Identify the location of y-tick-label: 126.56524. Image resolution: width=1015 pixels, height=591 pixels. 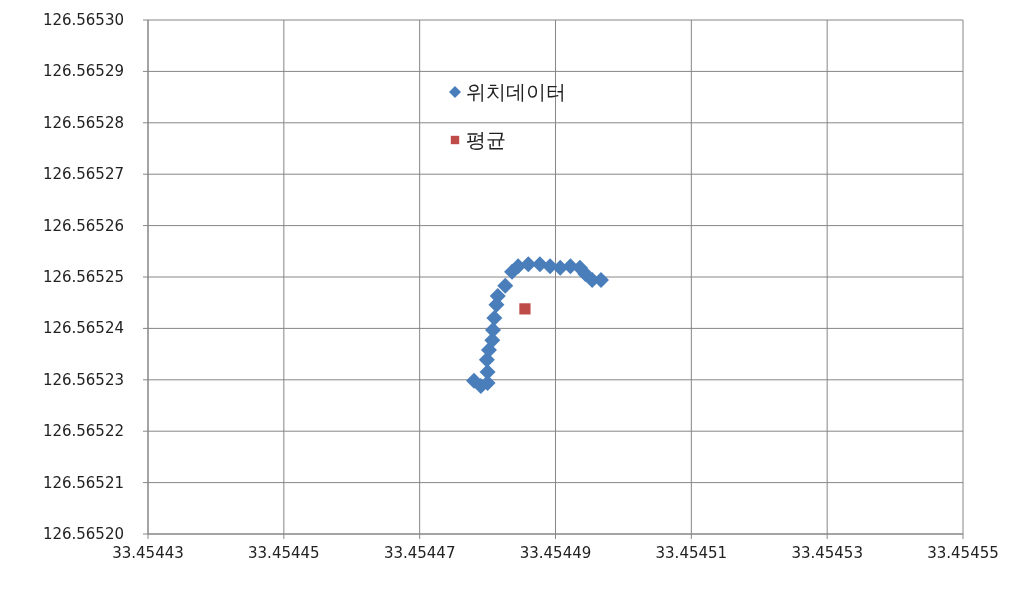
(83, 328).